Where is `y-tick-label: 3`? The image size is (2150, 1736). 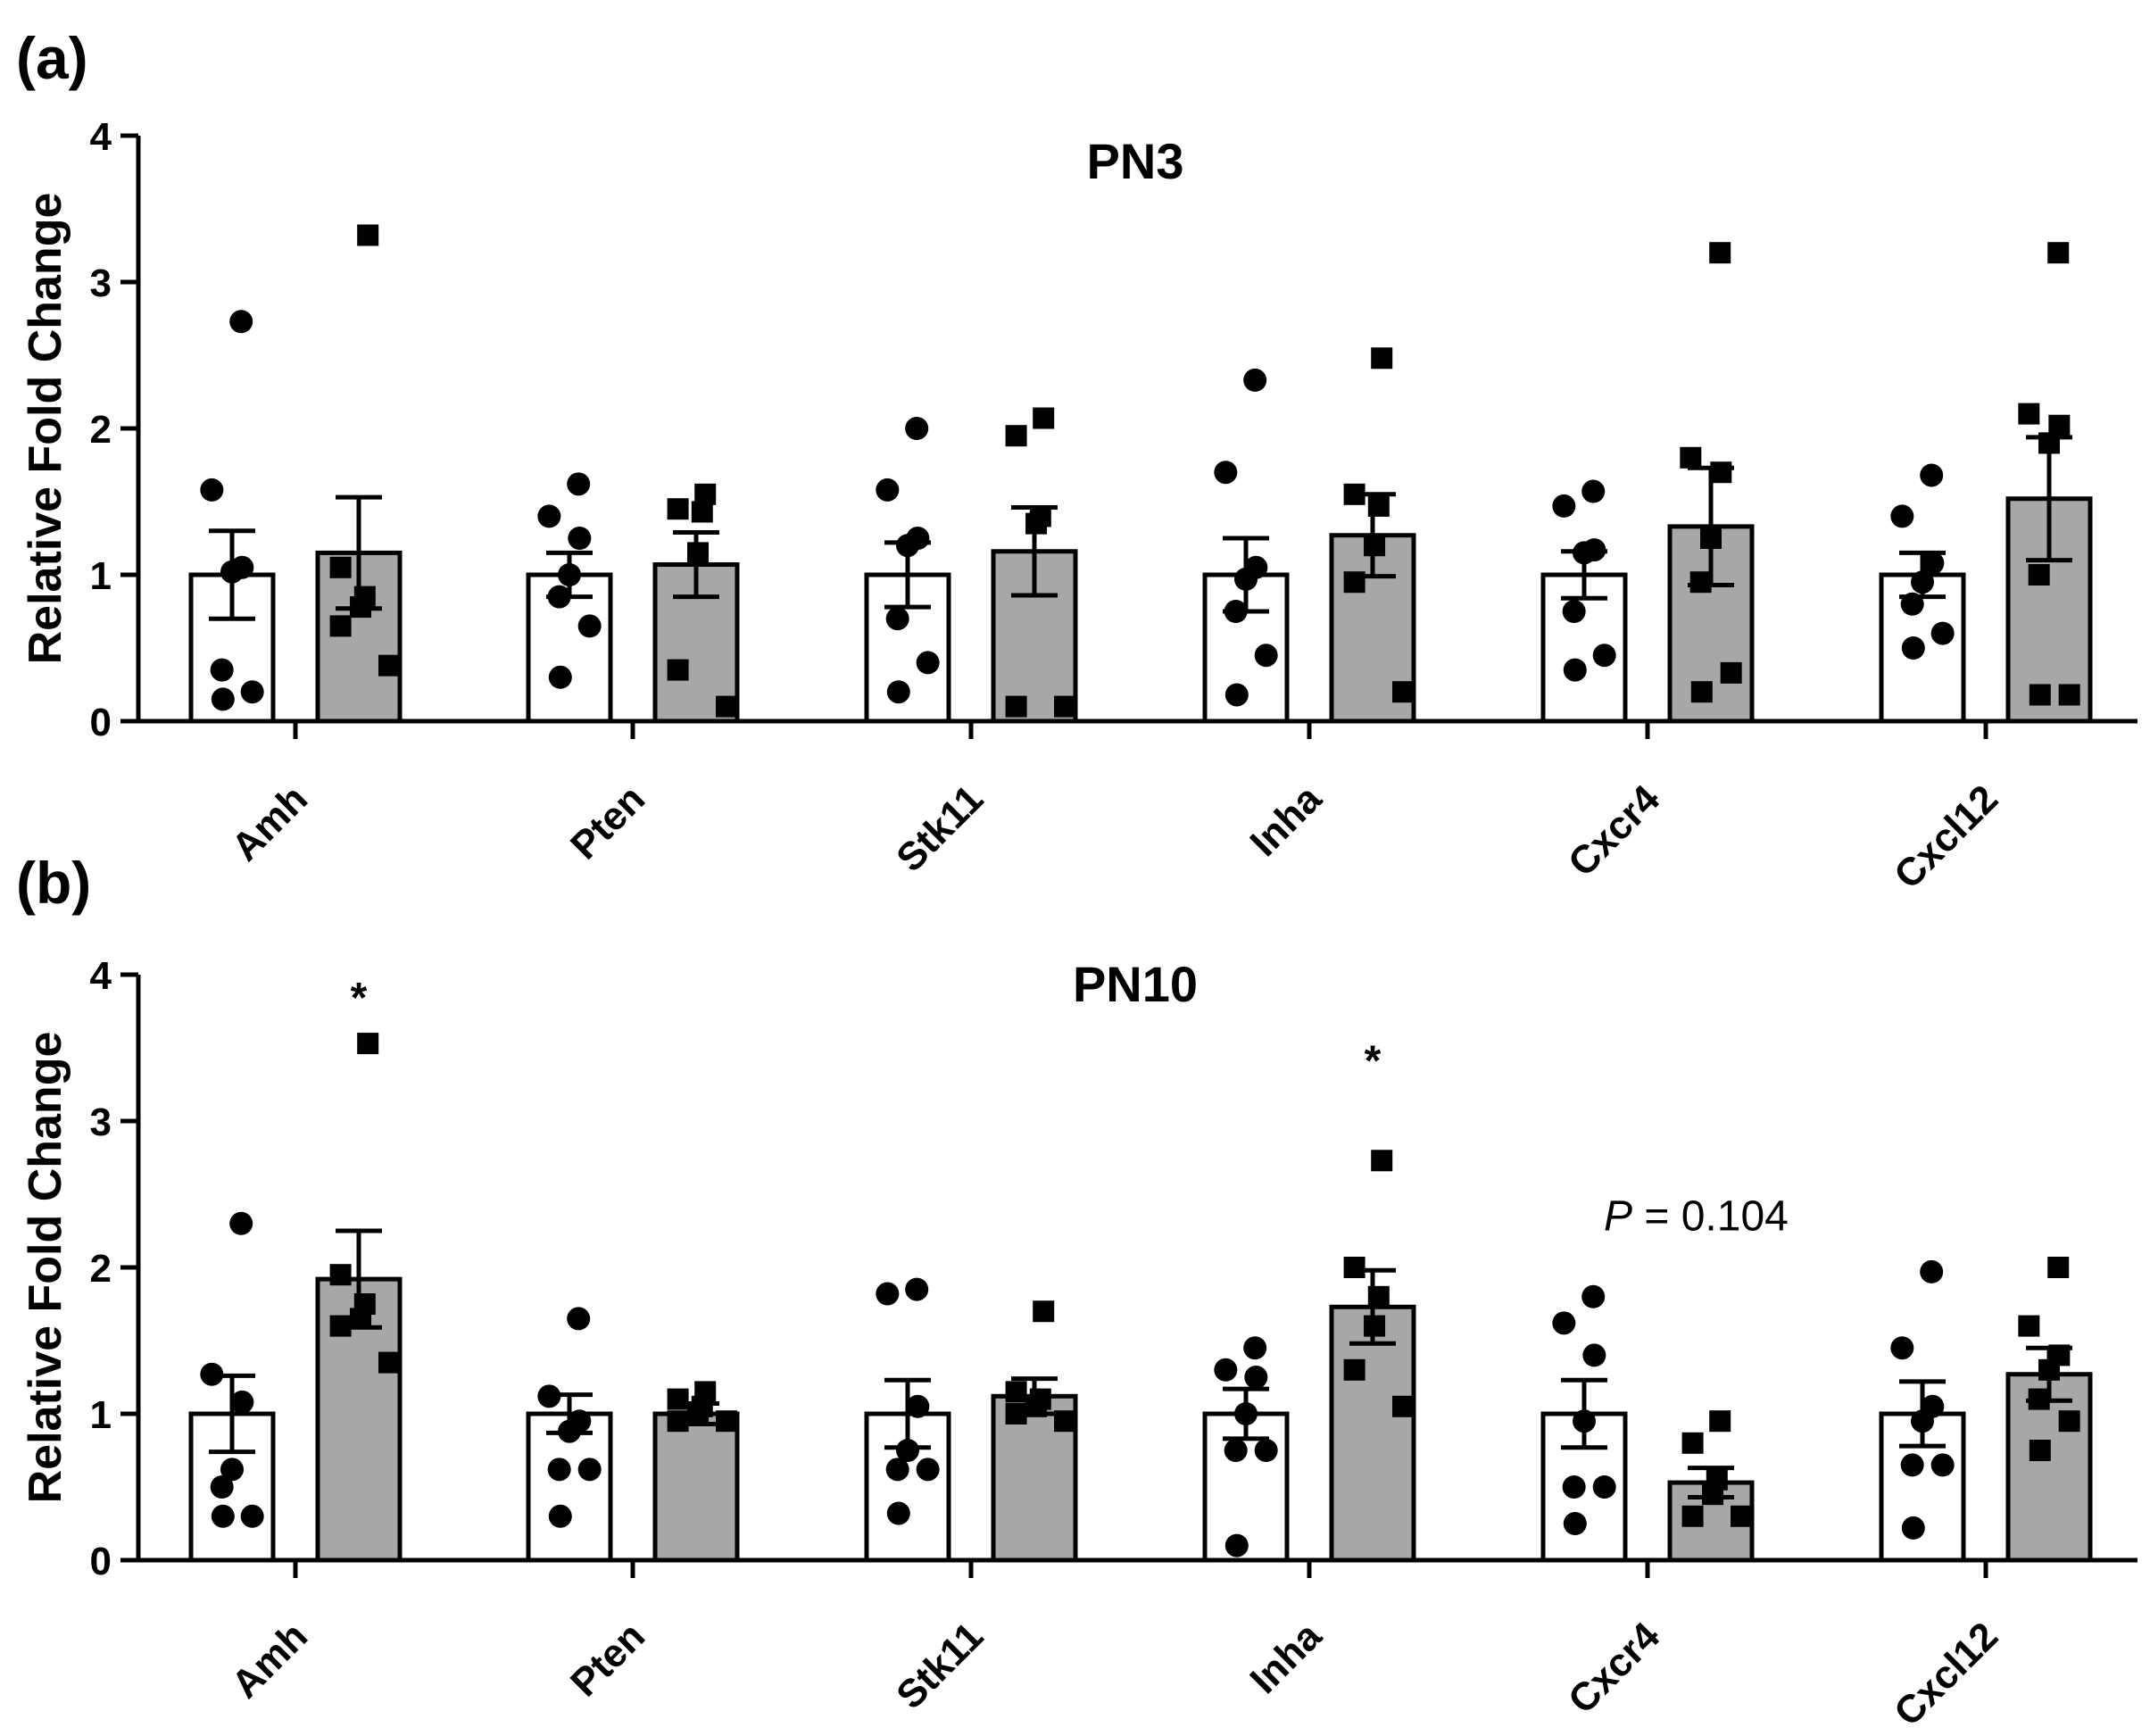
y-tick-label: 3 is located at coordinates (101, 283).